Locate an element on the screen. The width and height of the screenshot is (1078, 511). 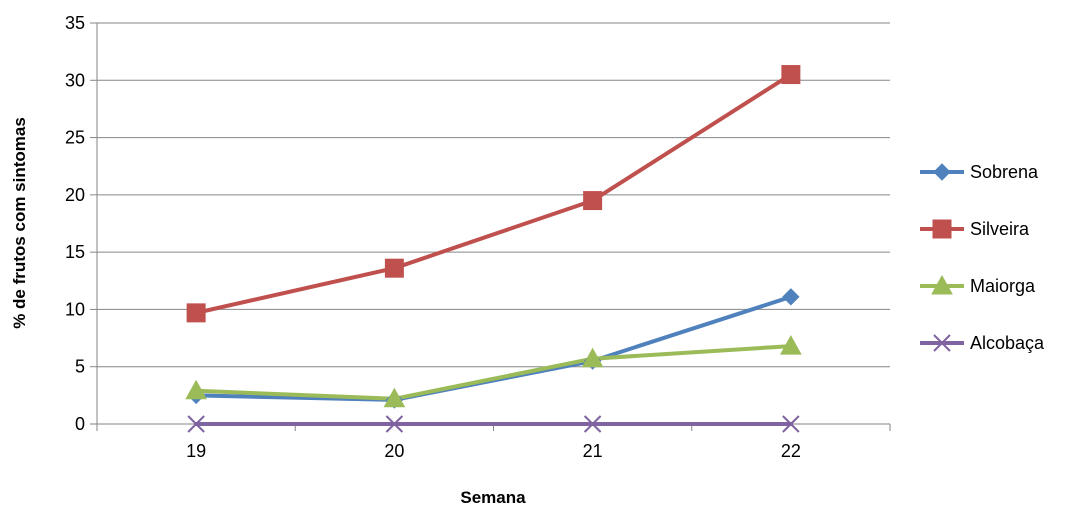
y-tick-label: 30 is located at coordinates (75, 80).